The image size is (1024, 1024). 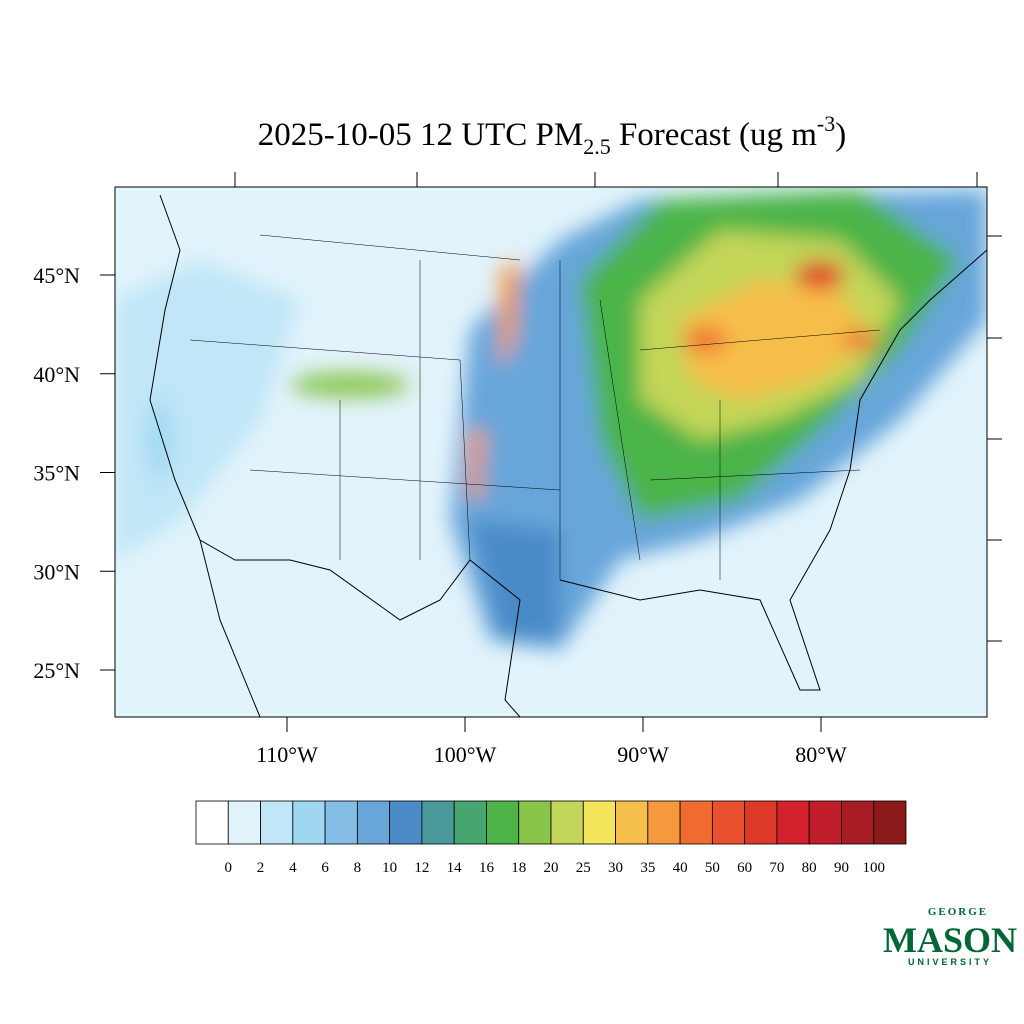 I want to click on colorbar-label: 0, so click(x=229, y=868).